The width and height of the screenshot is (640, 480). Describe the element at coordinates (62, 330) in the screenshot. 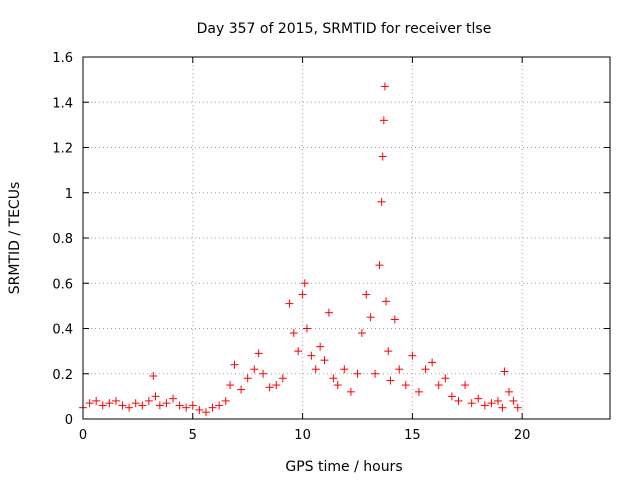

I see `y-tick-label: 0.4` at that location.